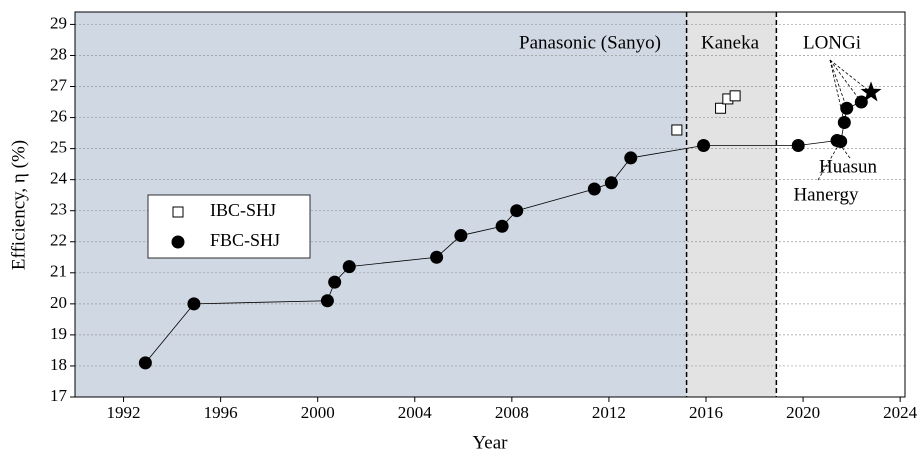 The height and width of the screenshot is (456, 918). I want to click on x-tick-label: 2000, so click(318, 412).